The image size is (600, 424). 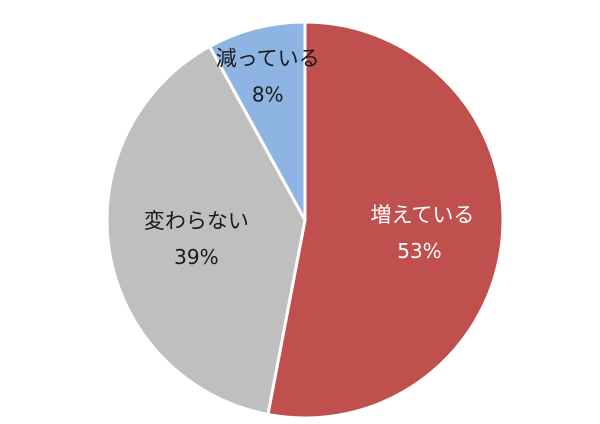 I want to click on slice-2-value-label: 39%, so click(x=196, y=257).